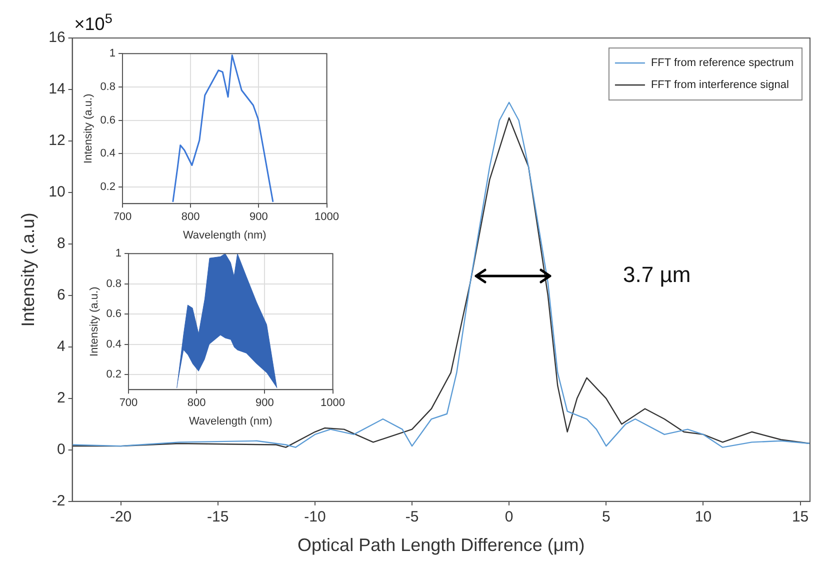 The height and width of the screenshot is (571, 814). Describe the element at coordinates (59, 501) in the screenshot. I see `y-tick-label: -2` at that location.